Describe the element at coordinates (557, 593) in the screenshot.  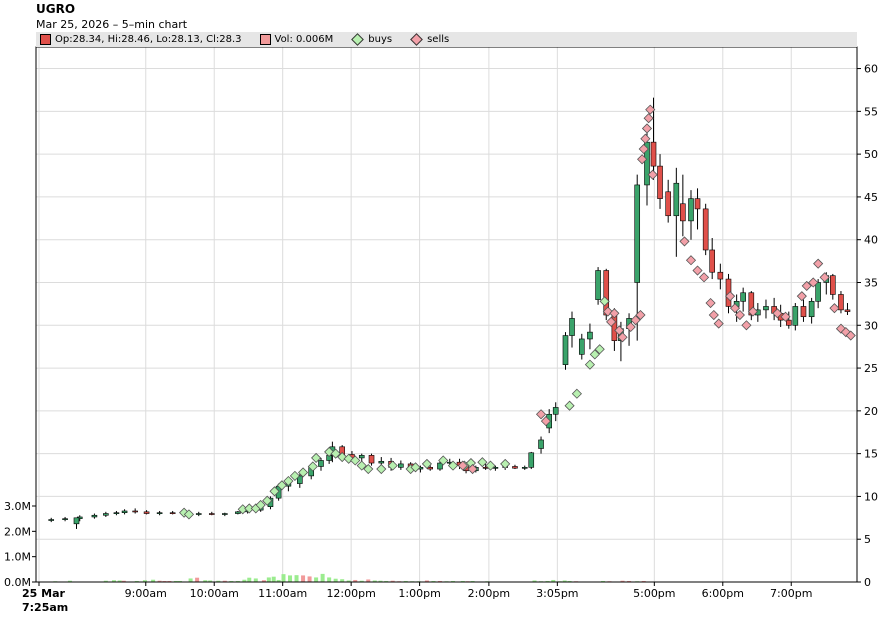
I see `time-tick-label: 3:05pm` at that location.